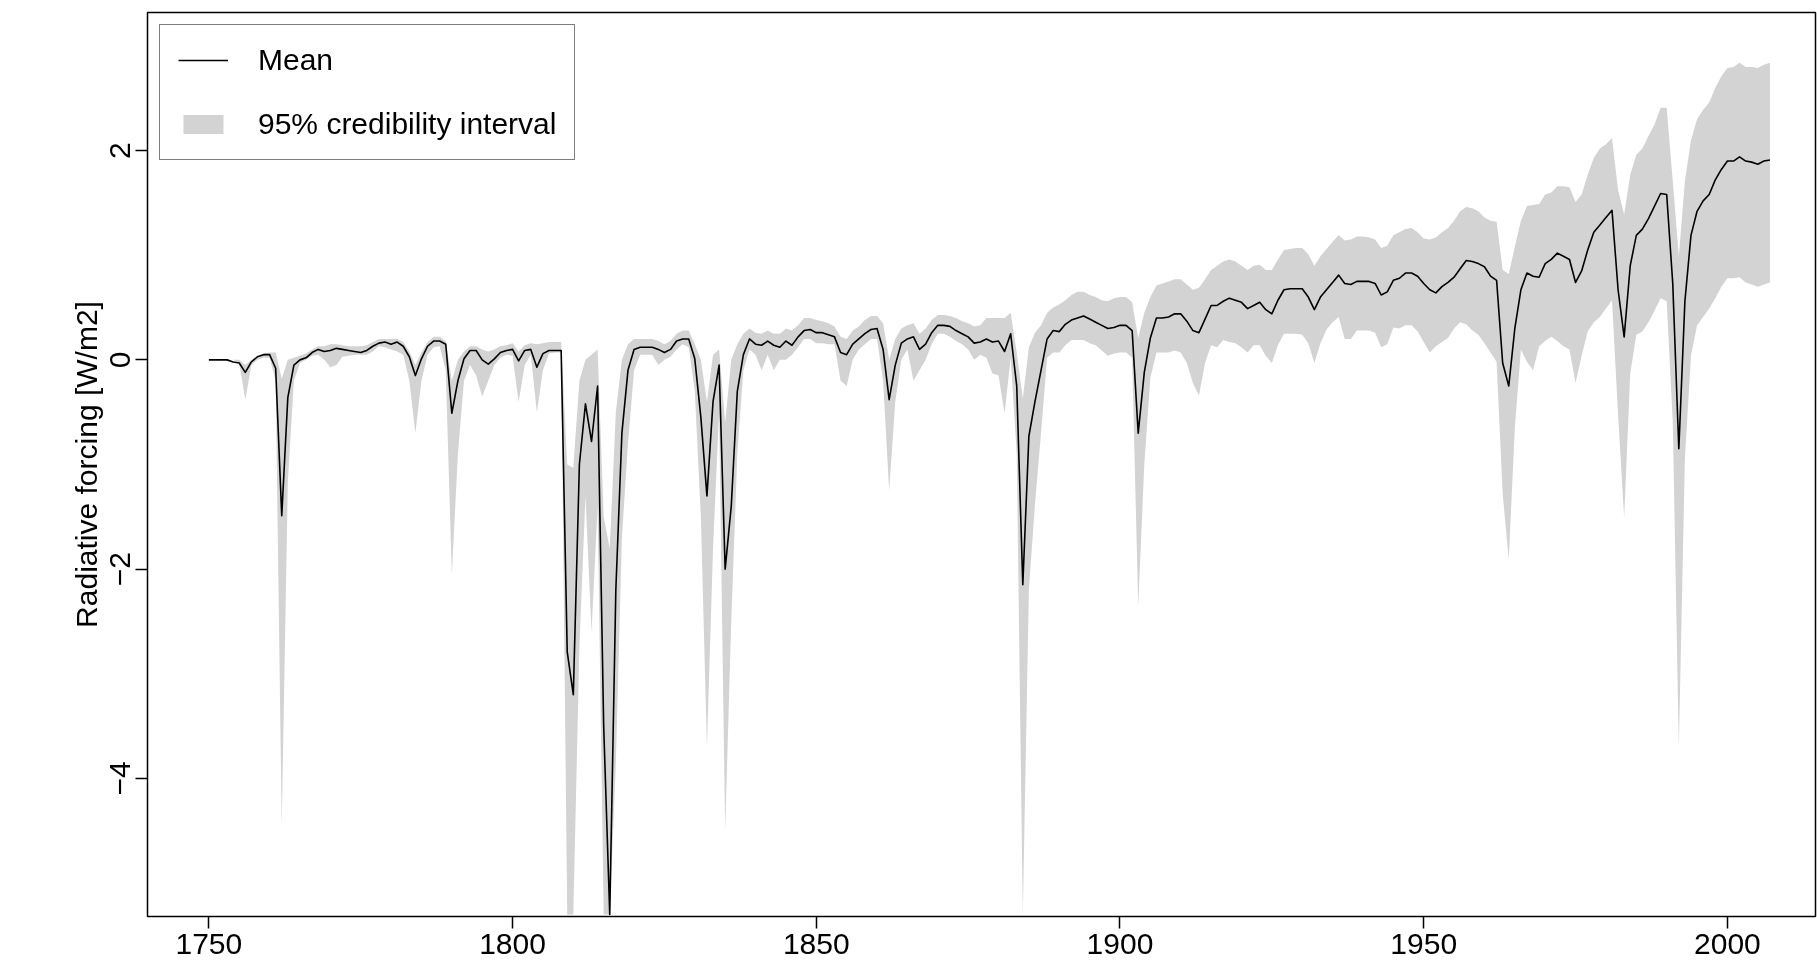 The height and width of the screenshot is (976, 1817). I want to click on x-tick-label: 1950, so click(1424, 943).